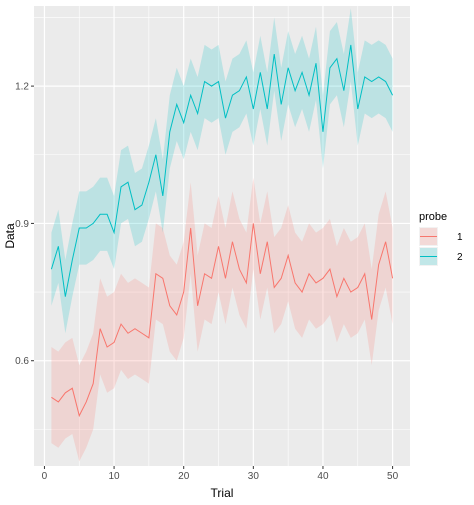 This screenshot has height=505, width=474. What do you see at coordinates (22, 361) in the screenshot?
I see `y-tick-label: 0.6` at bounding box center [22, 361].